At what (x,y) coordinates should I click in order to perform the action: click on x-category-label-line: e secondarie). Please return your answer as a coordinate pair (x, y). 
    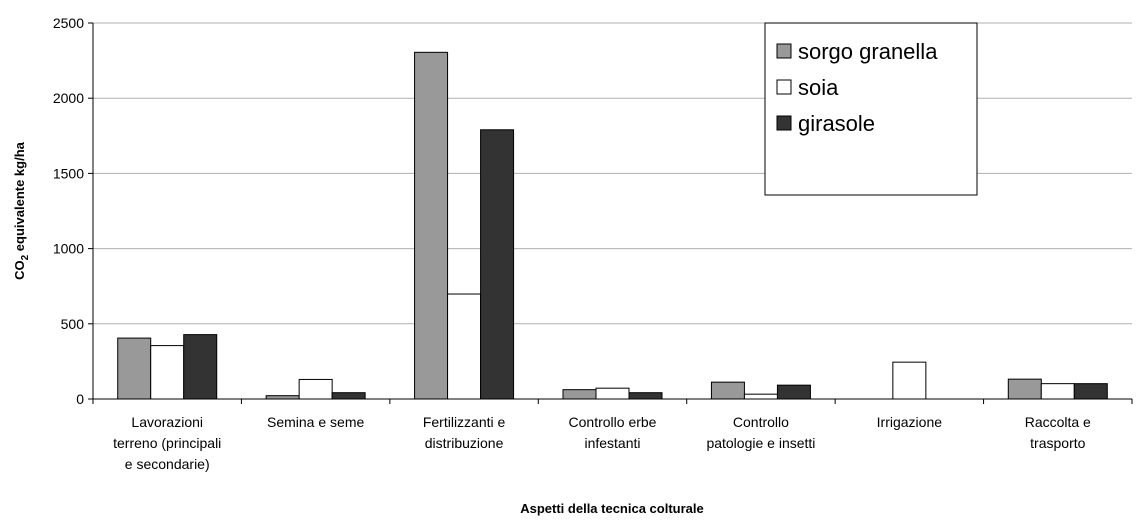
    Looking at the image, I should click on (167, 464).